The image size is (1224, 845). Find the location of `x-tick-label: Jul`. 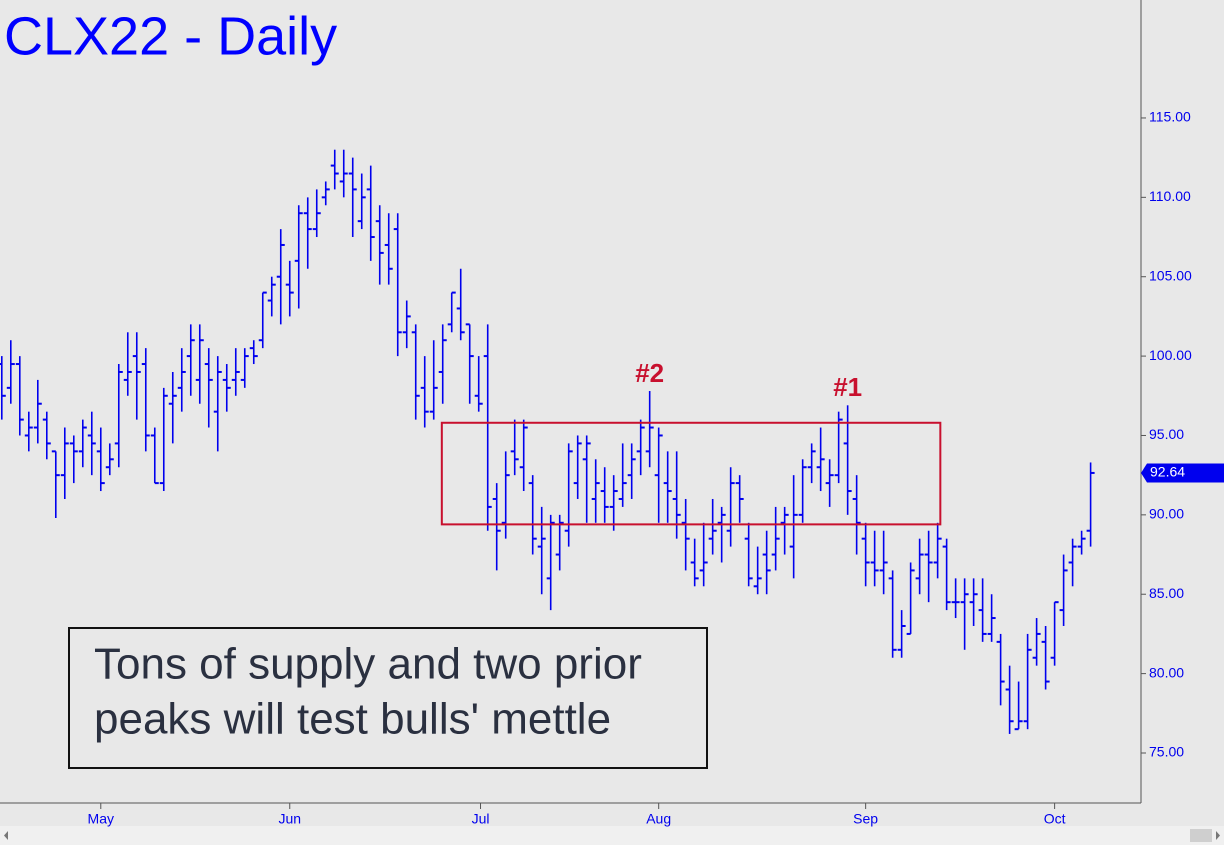

x-tick-label: Jul is located at coordinates (481, 819).